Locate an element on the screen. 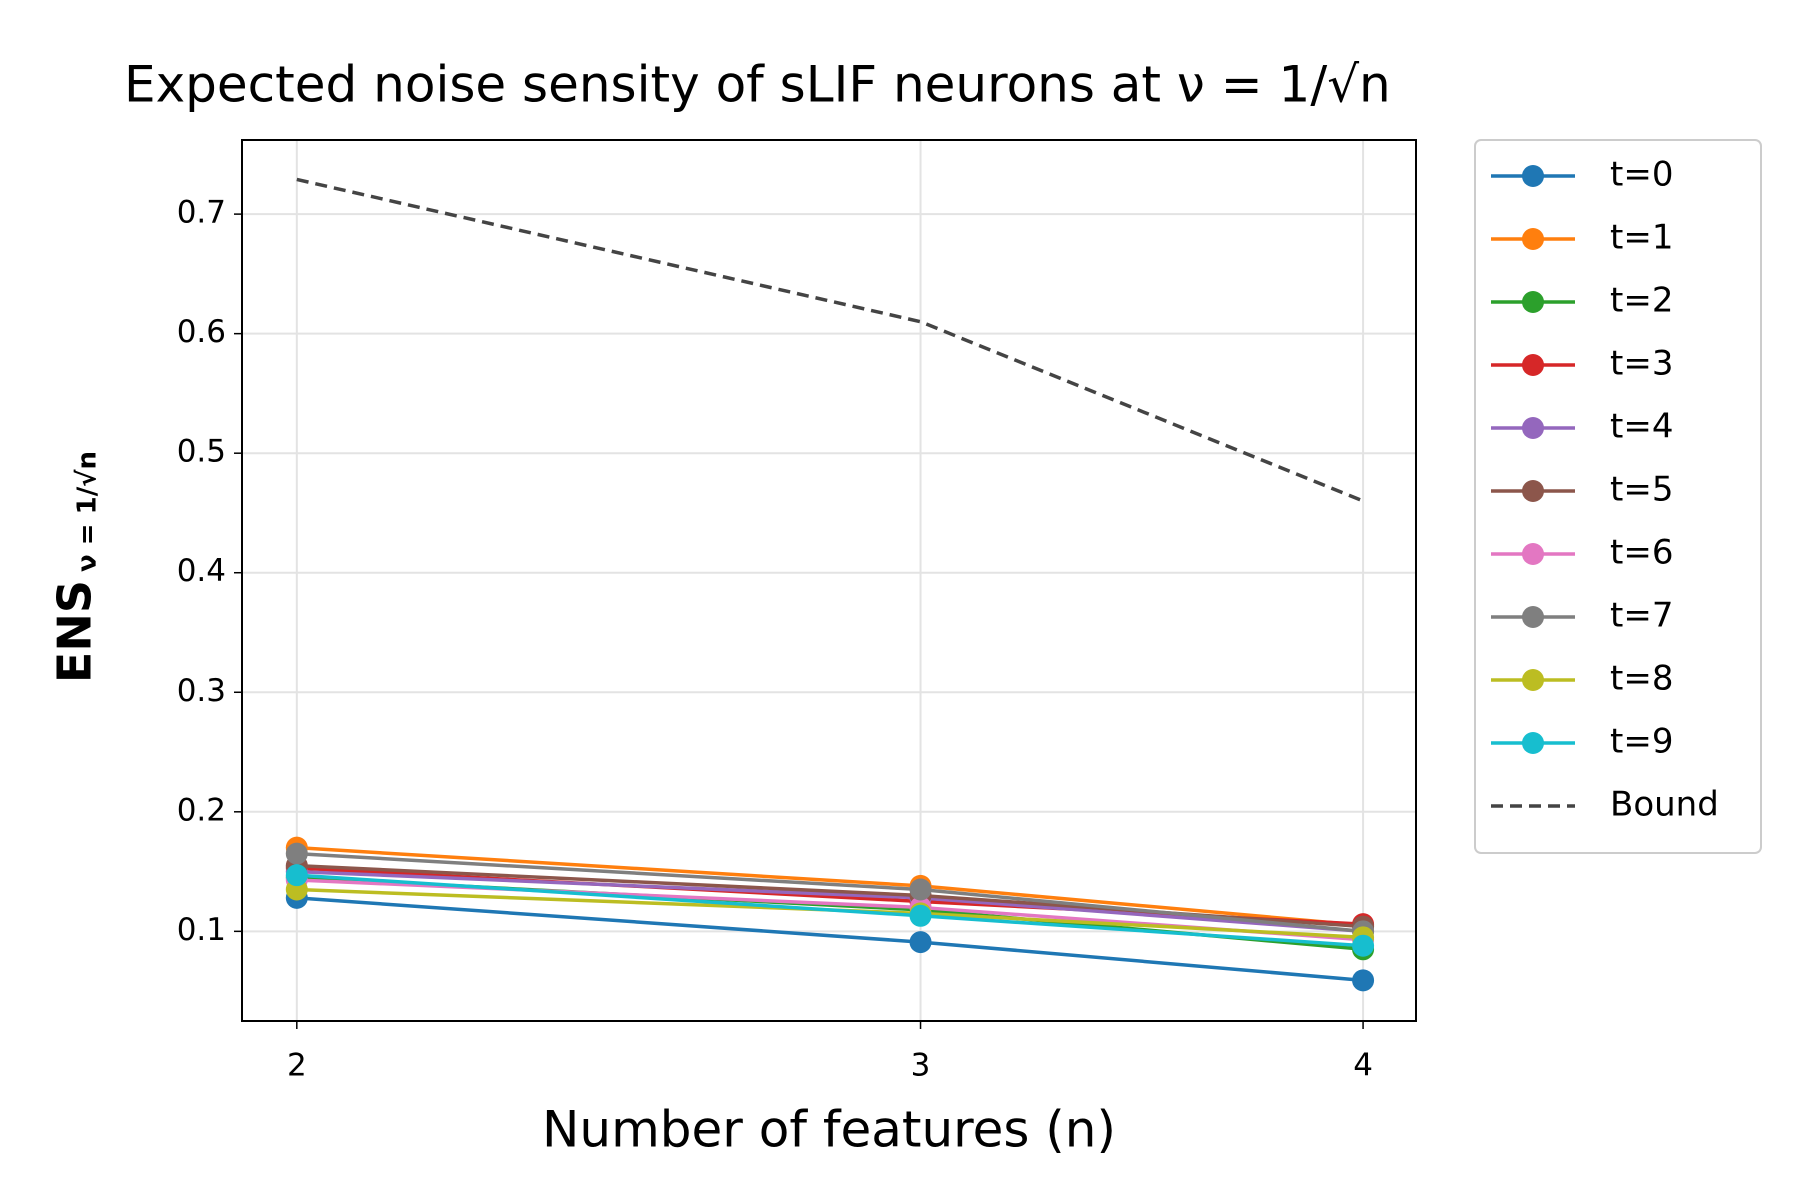 This screenshot has width=1800, height=1200. x-tick-label: 3 is located at coordinates (921, 1066).